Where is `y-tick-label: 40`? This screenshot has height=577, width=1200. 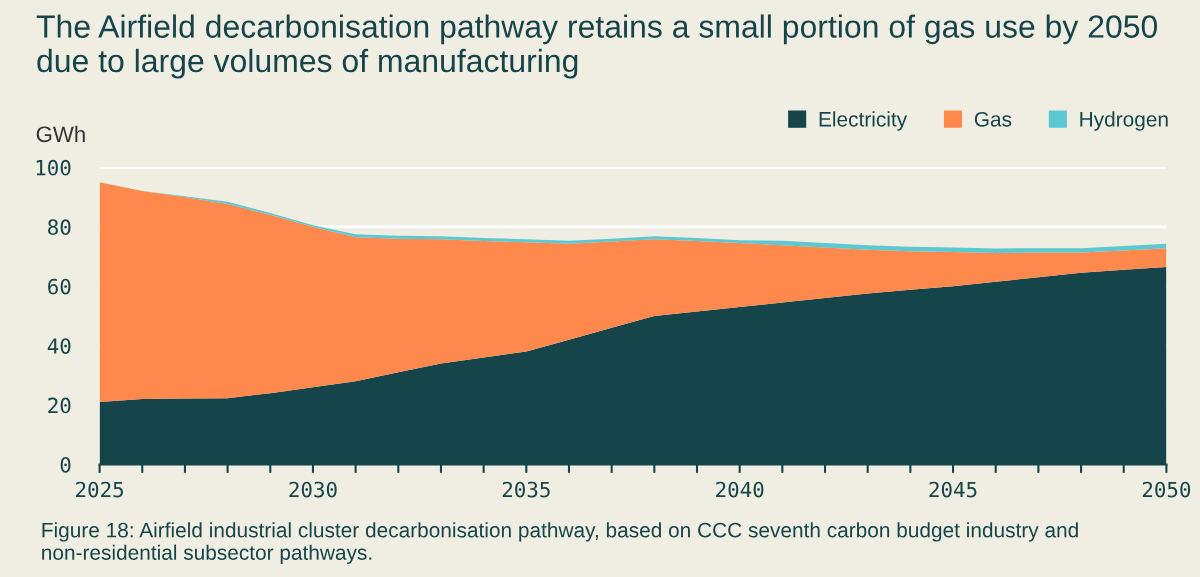
y-tick-label: 40 is located at coordinates (59, 346).